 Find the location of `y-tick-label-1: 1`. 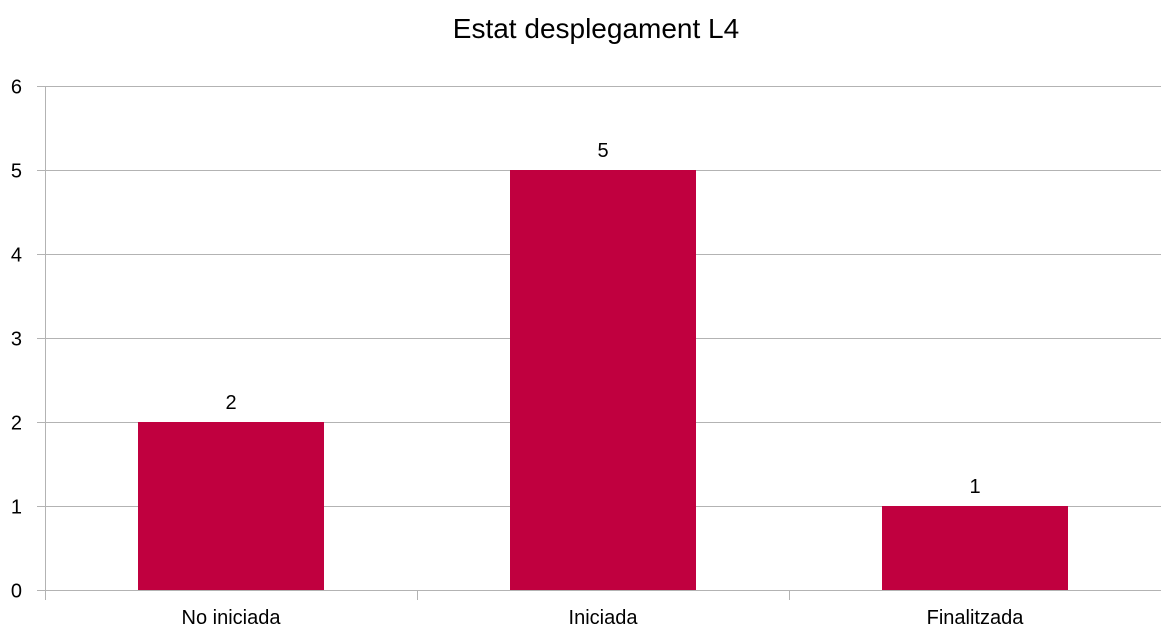

y-tick-label-1: 1 is located at coordinates (16, 508).